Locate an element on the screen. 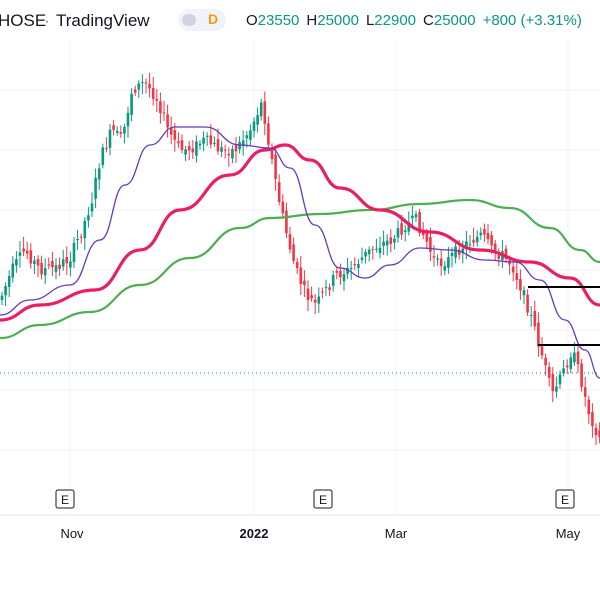  interval-label: D is located at coordinates (213, 19).